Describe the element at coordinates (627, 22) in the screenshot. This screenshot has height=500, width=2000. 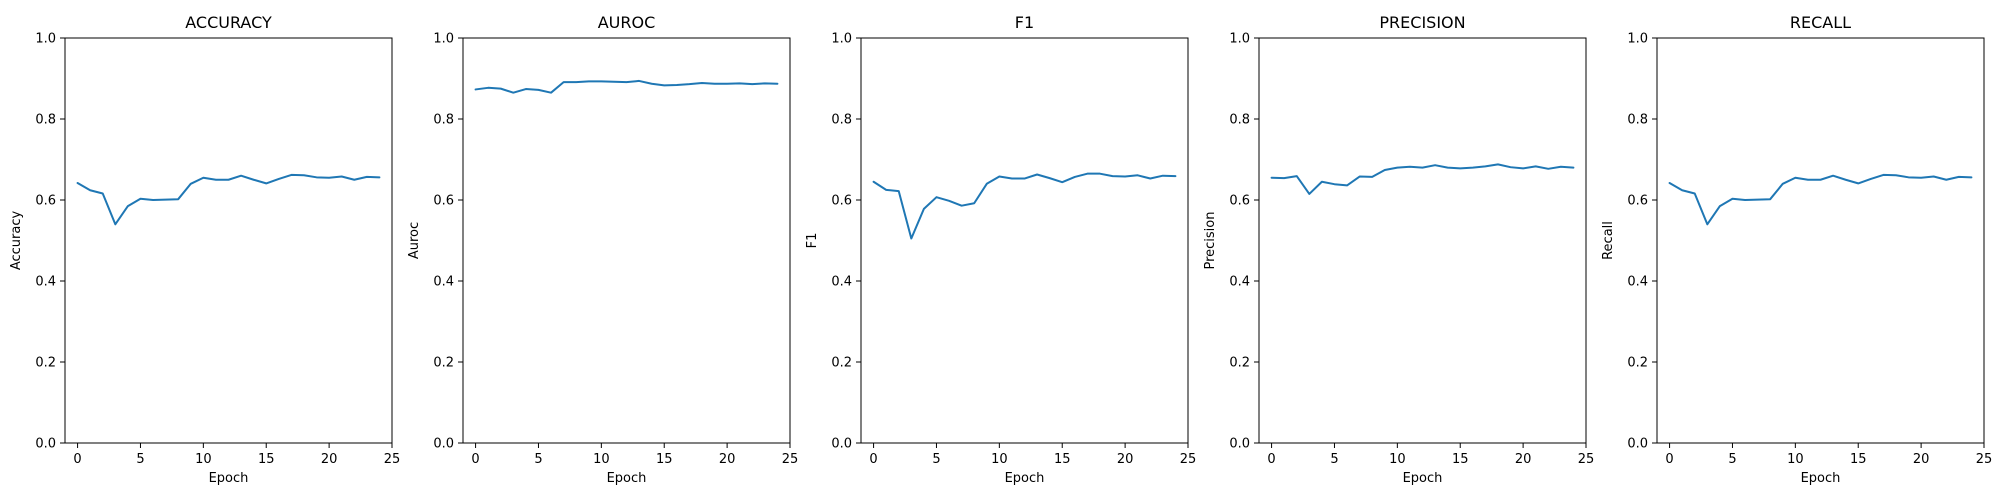
I see `chart-title: AUROC` at that location.